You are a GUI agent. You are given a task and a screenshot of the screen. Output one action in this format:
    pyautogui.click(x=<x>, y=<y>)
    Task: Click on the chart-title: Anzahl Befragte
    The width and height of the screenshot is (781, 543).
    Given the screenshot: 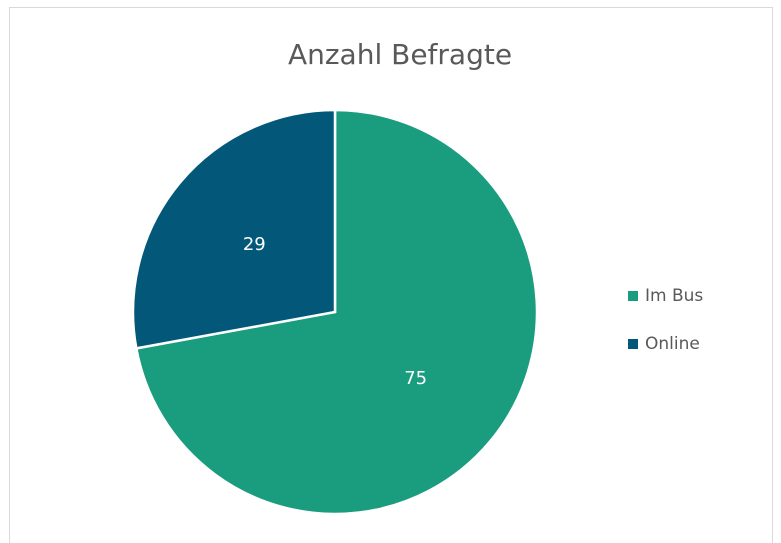 What is the action you would take?
    pyautogui.click(x=400, y=54)
    